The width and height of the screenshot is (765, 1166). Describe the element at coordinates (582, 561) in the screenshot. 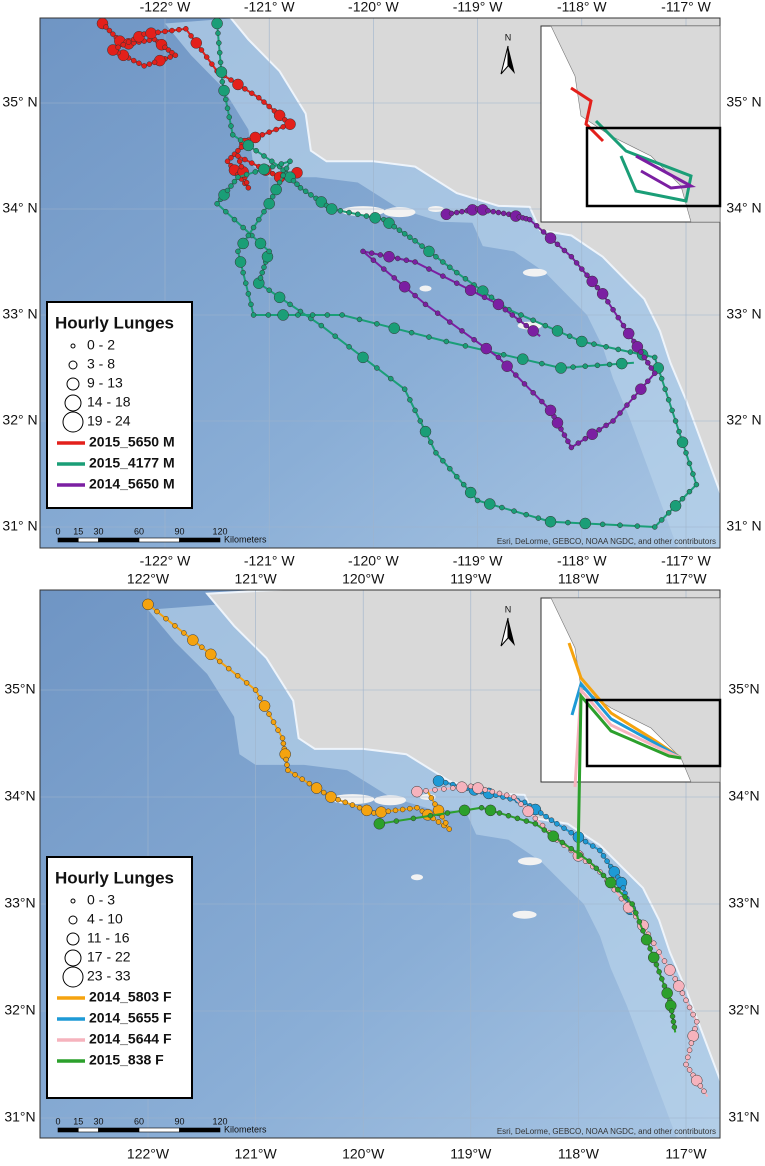

I see `longitude-label: -118° W` at that location.